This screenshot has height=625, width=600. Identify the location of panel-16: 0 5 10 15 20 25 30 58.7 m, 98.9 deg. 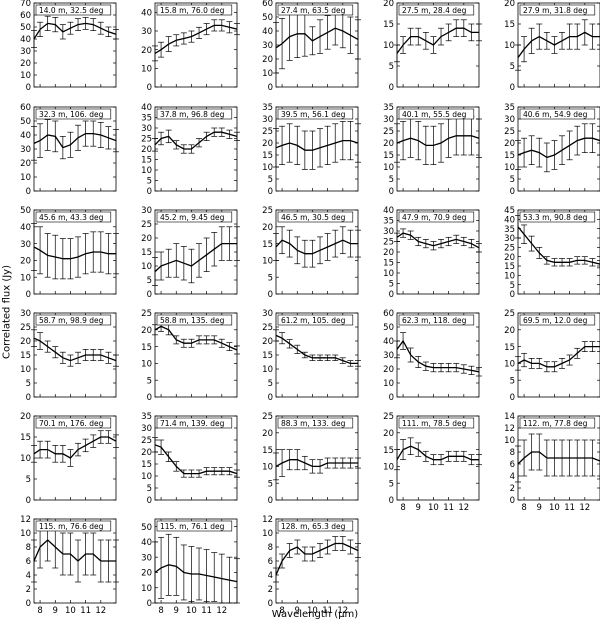
(69, 356).